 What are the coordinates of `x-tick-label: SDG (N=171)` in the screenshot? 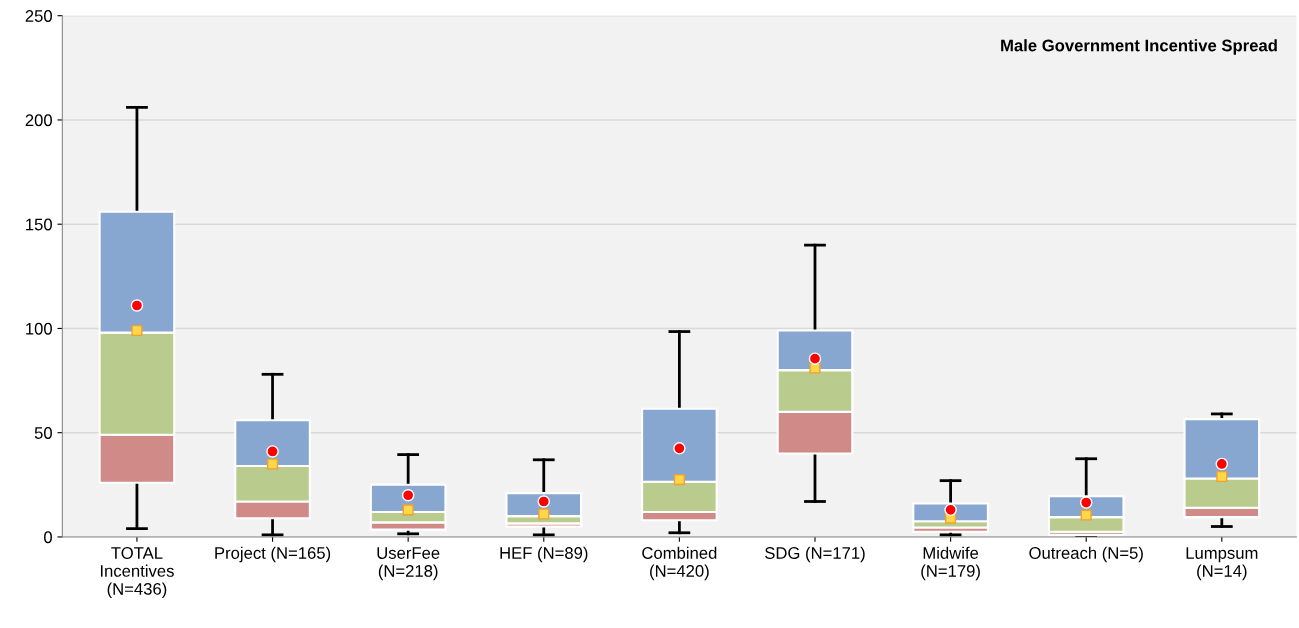 It's located at (815, 554).